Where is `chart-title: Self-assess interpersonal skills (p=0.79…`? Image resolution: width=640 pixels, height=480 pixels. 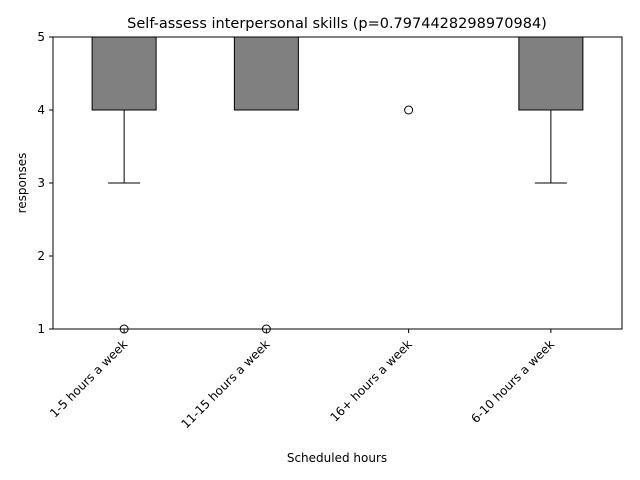 chart-title: Self-assess interpersonal skills (p=0.79… is located at coordinates (337, 24).